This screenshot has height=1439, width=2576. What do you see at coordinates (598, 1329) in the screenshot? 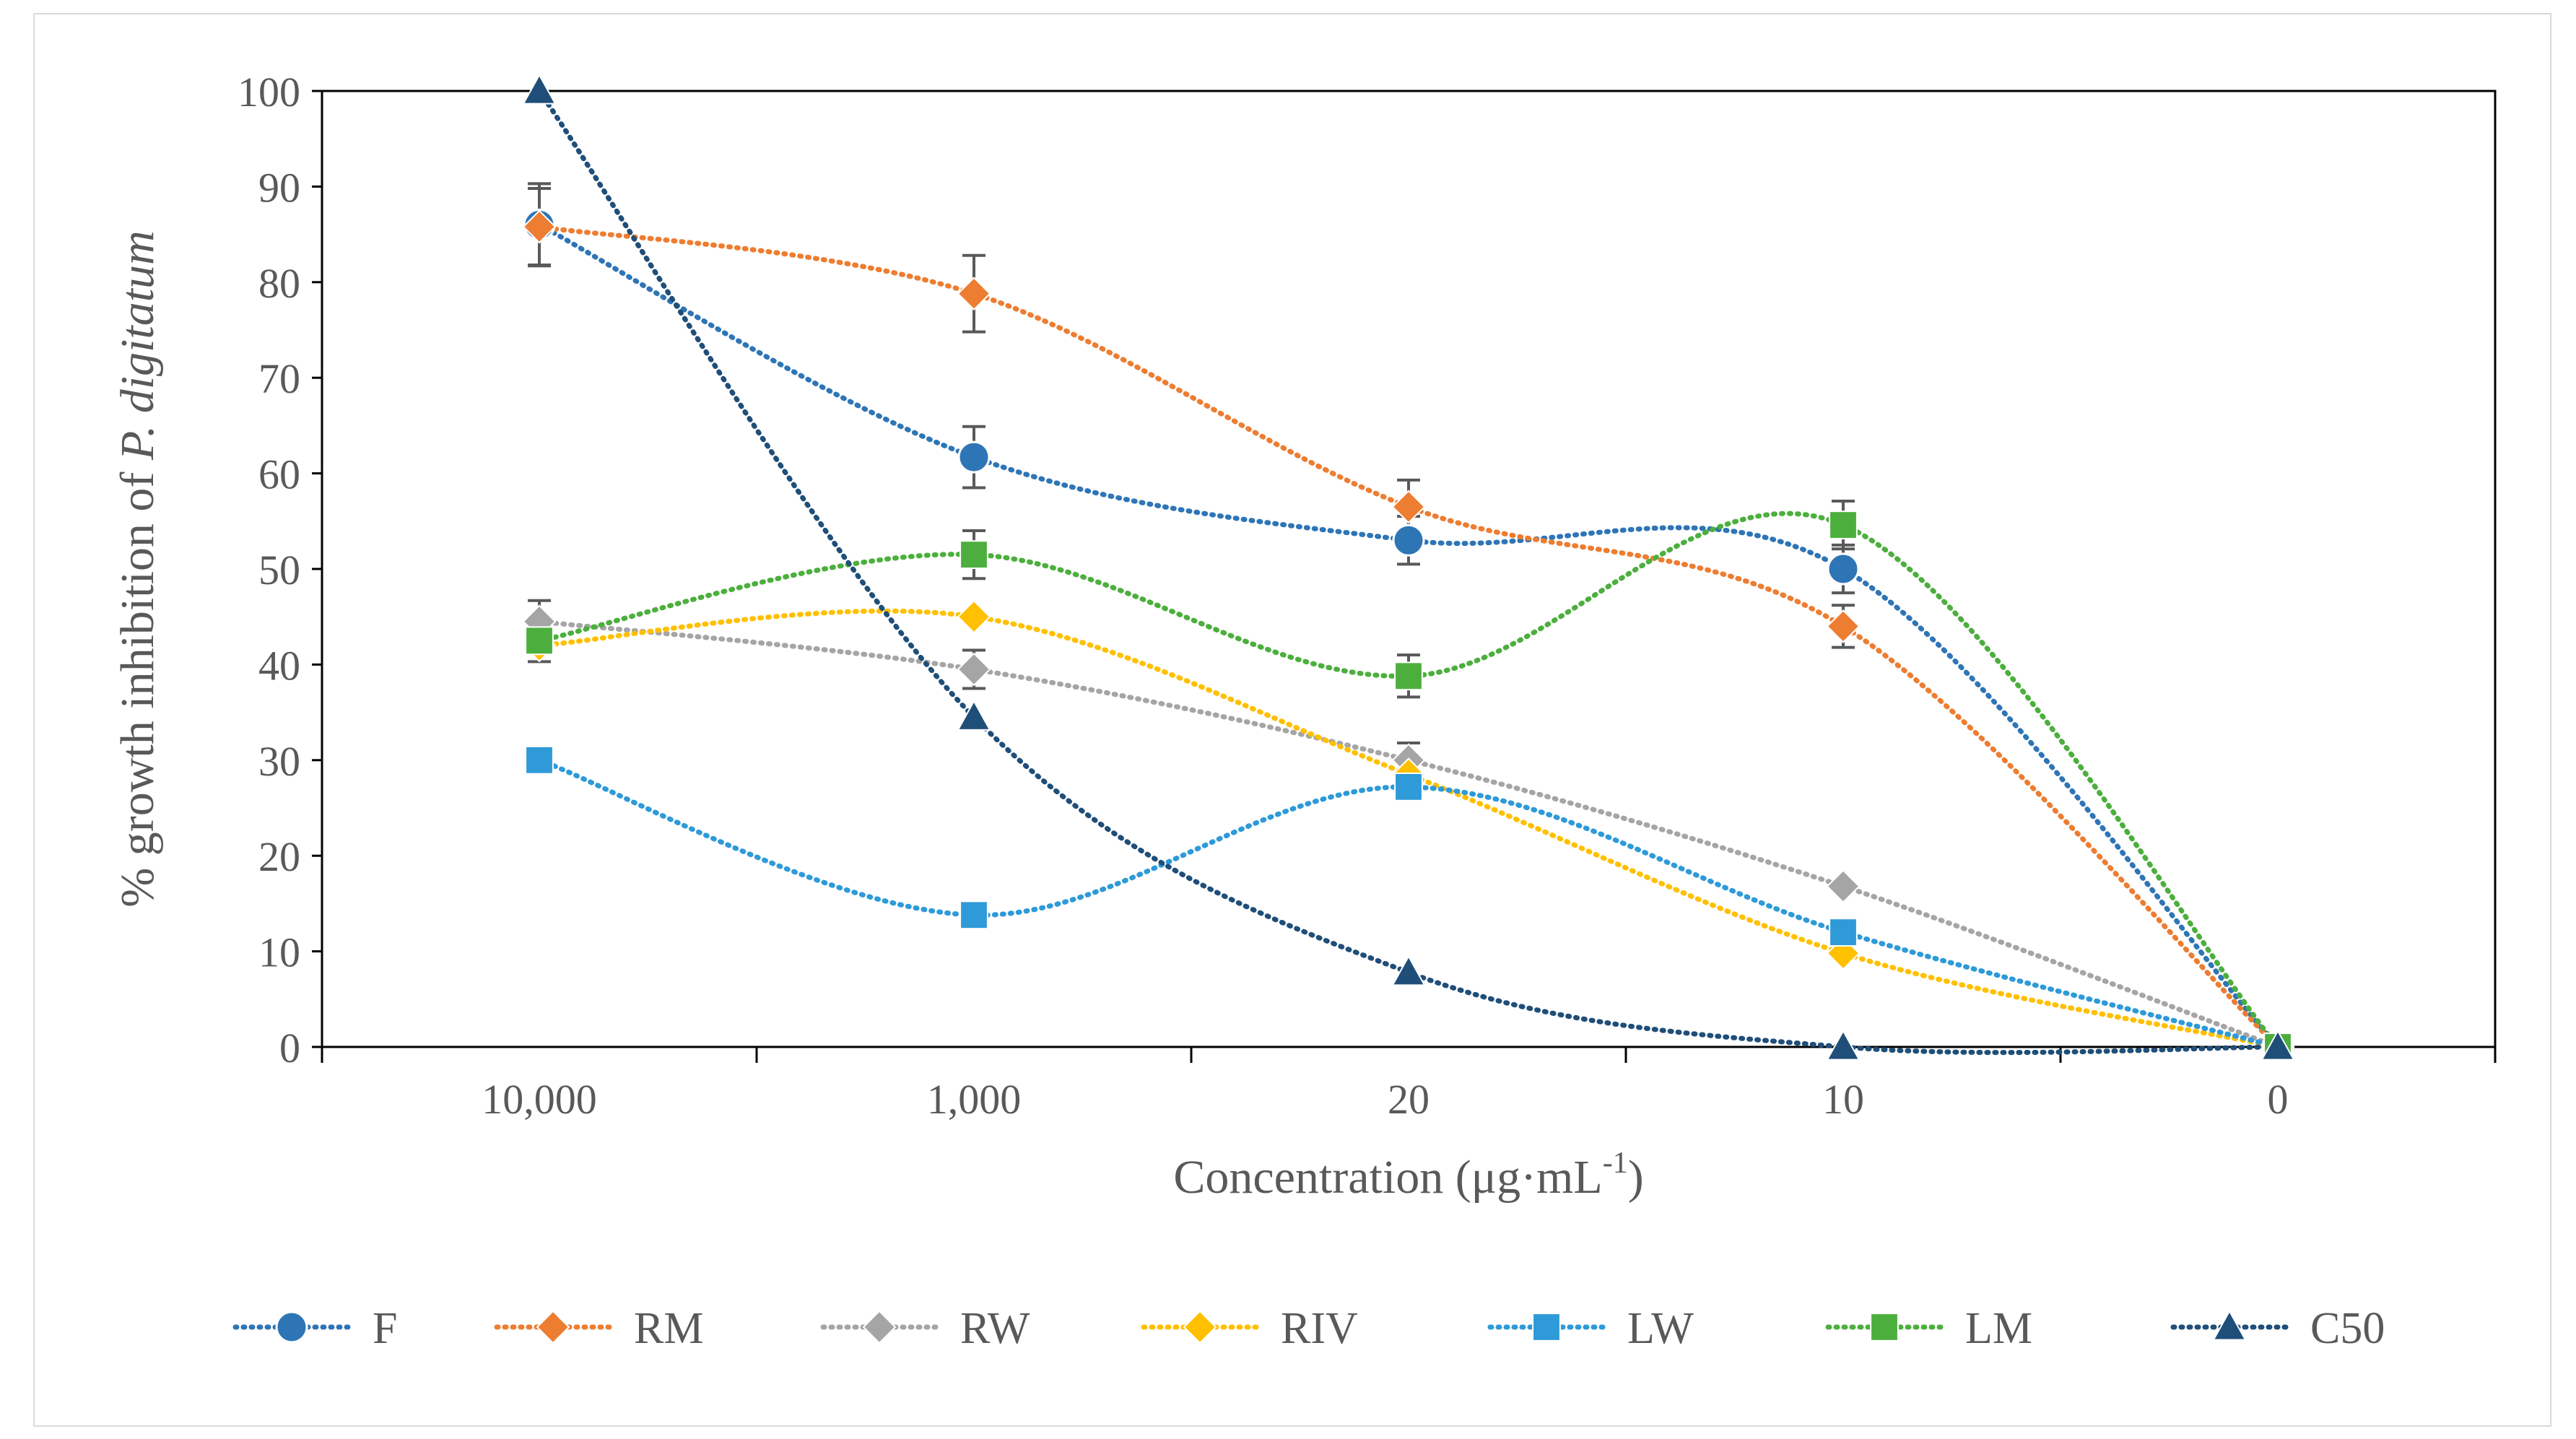
I see `legend-item-rm: RM` at bounding box center [598, 1329].